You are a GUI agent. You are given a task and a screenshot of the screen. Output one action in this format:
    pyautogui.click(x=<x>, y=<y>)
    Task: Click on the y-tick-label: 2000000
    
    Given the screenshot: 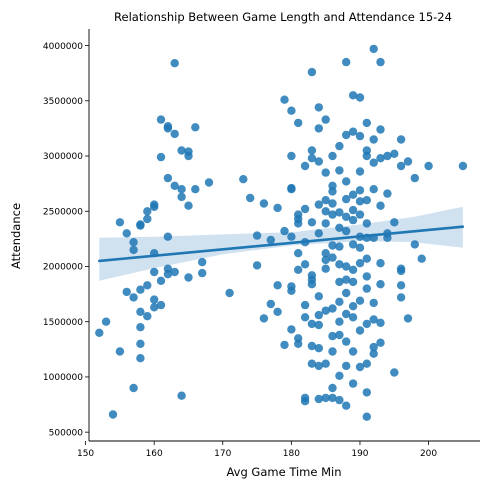 What is the action you would take?
    pyautogui.click(x=63, y=268)
    